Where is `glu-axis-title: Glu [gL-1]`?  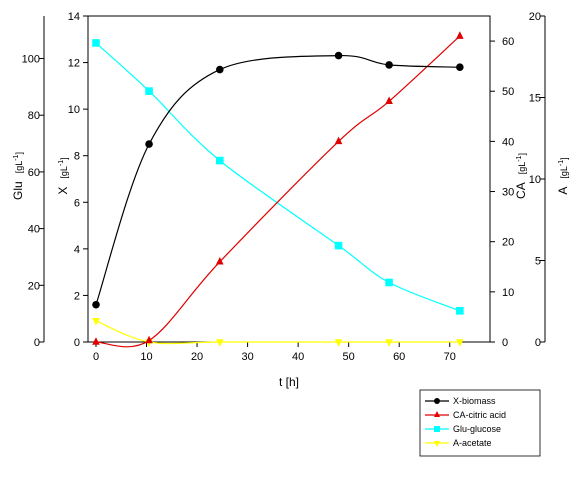 glu-axis-title: Glu [gL-1] is located at coordinates (18, 176).